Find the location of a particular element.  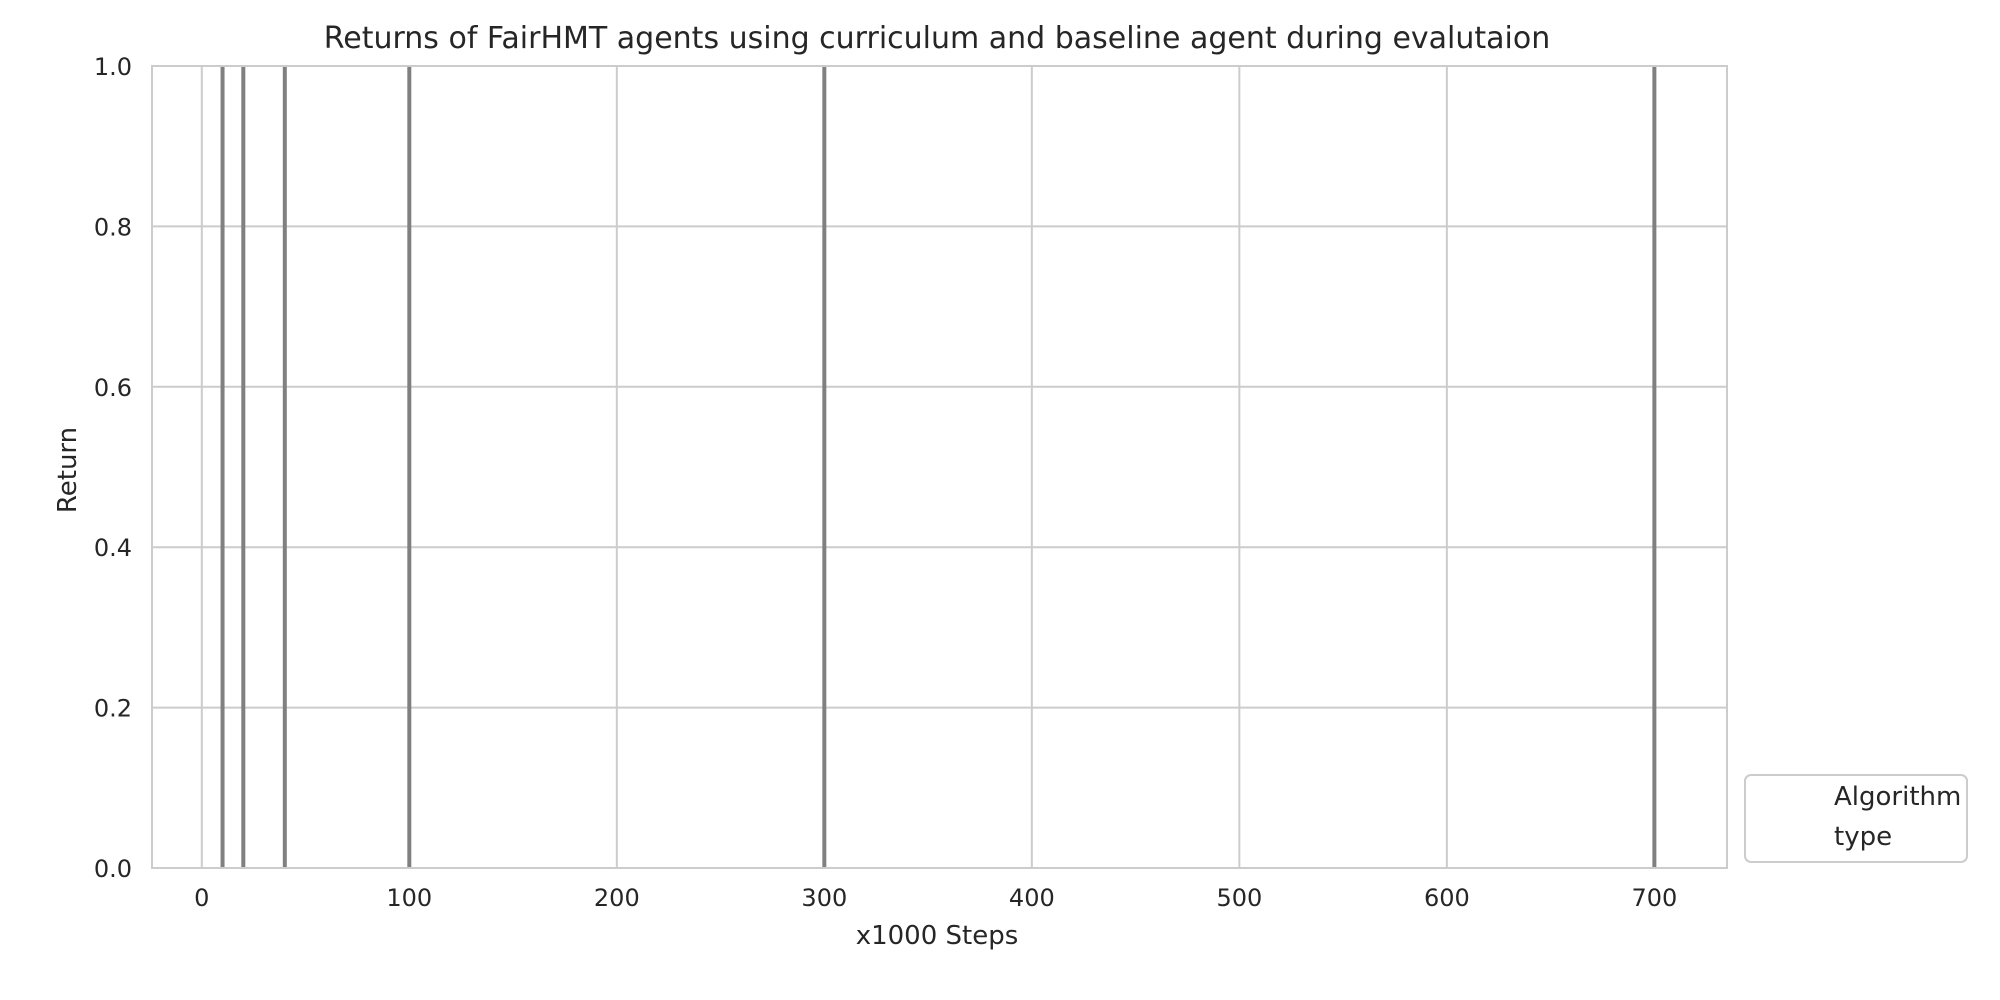

legend-entry-algorithm: Algorithm is located at coordinates (1897, 797).